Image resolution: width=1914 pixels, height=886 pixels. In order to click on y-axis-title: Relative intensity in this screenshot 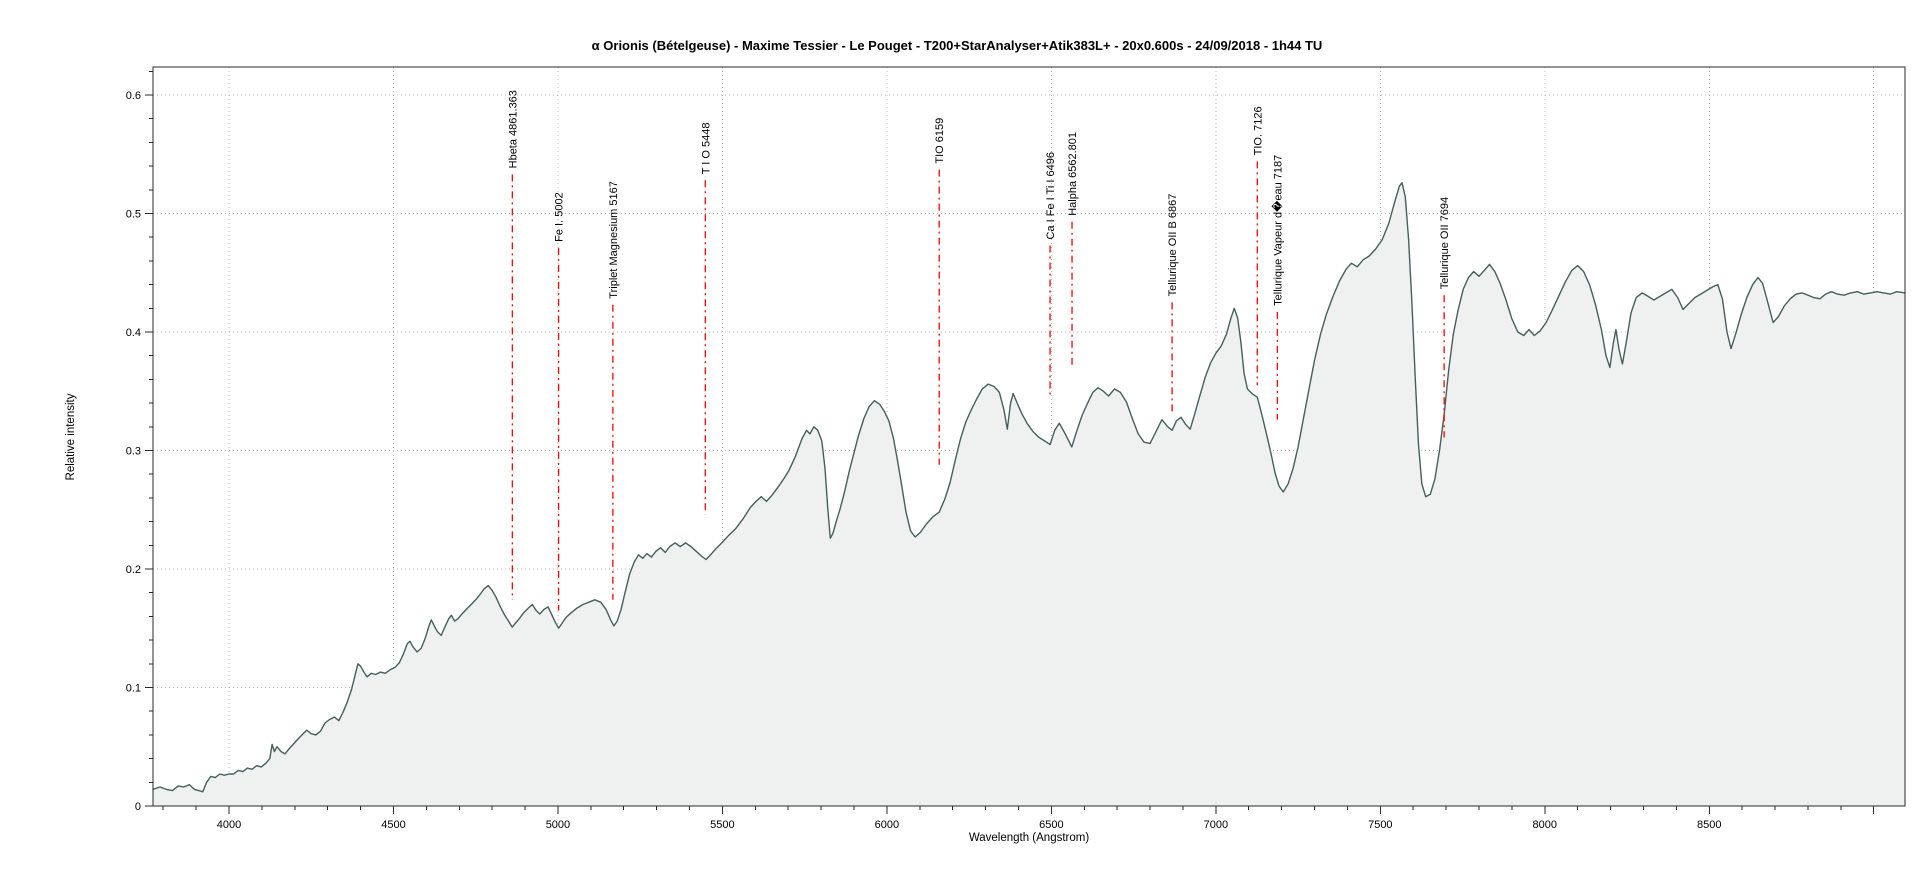, I will do `click(71, 437)`.